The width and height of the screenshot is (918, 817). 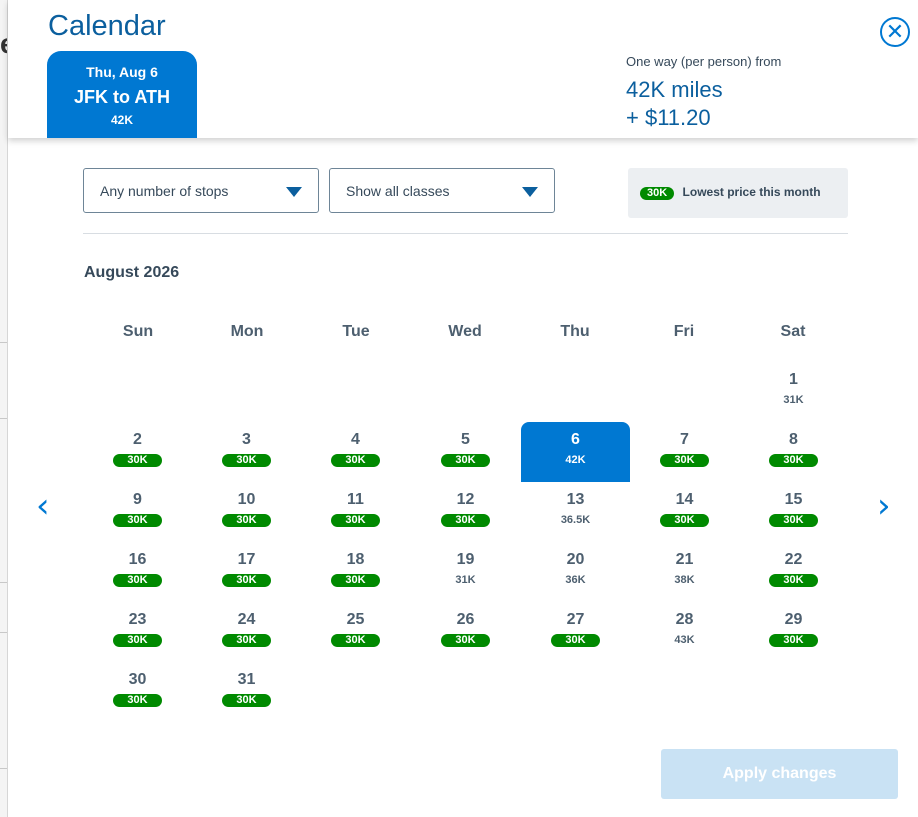 I want to click on day-number: 16, so click(x=137, y=559).